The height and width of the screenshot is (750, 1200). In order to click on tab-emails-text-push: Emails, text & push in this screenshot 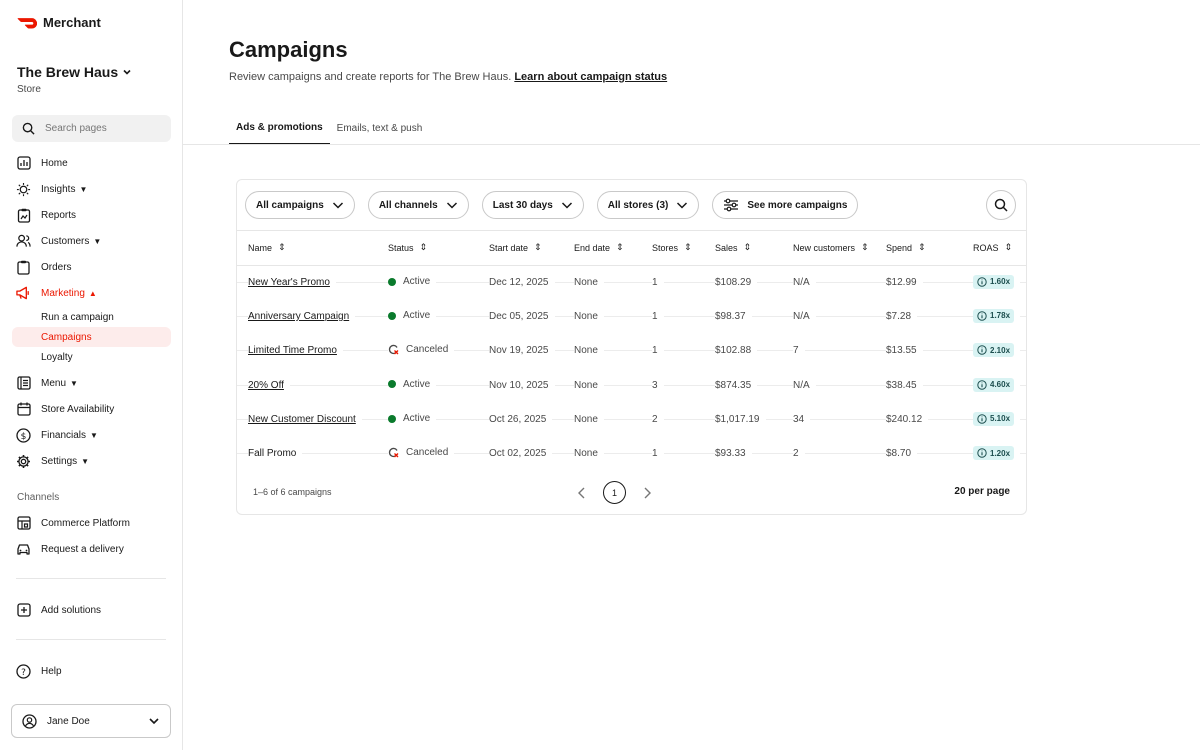, I will do `click(379, 128)`.